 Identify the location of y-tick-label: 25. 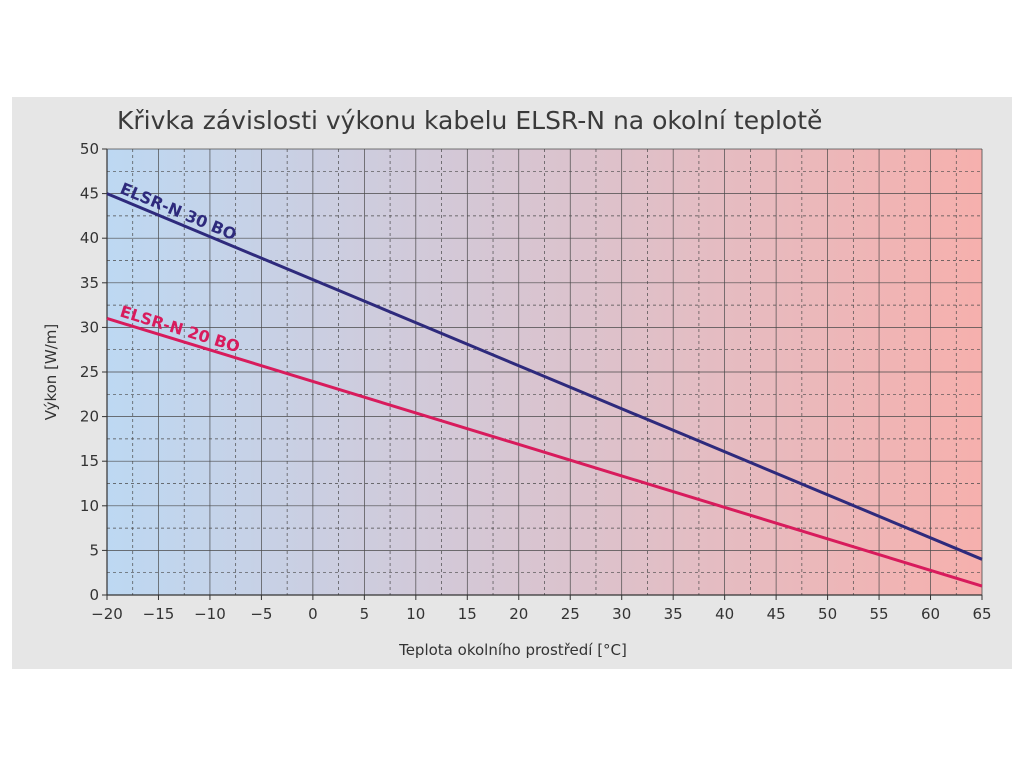
(89, 372).